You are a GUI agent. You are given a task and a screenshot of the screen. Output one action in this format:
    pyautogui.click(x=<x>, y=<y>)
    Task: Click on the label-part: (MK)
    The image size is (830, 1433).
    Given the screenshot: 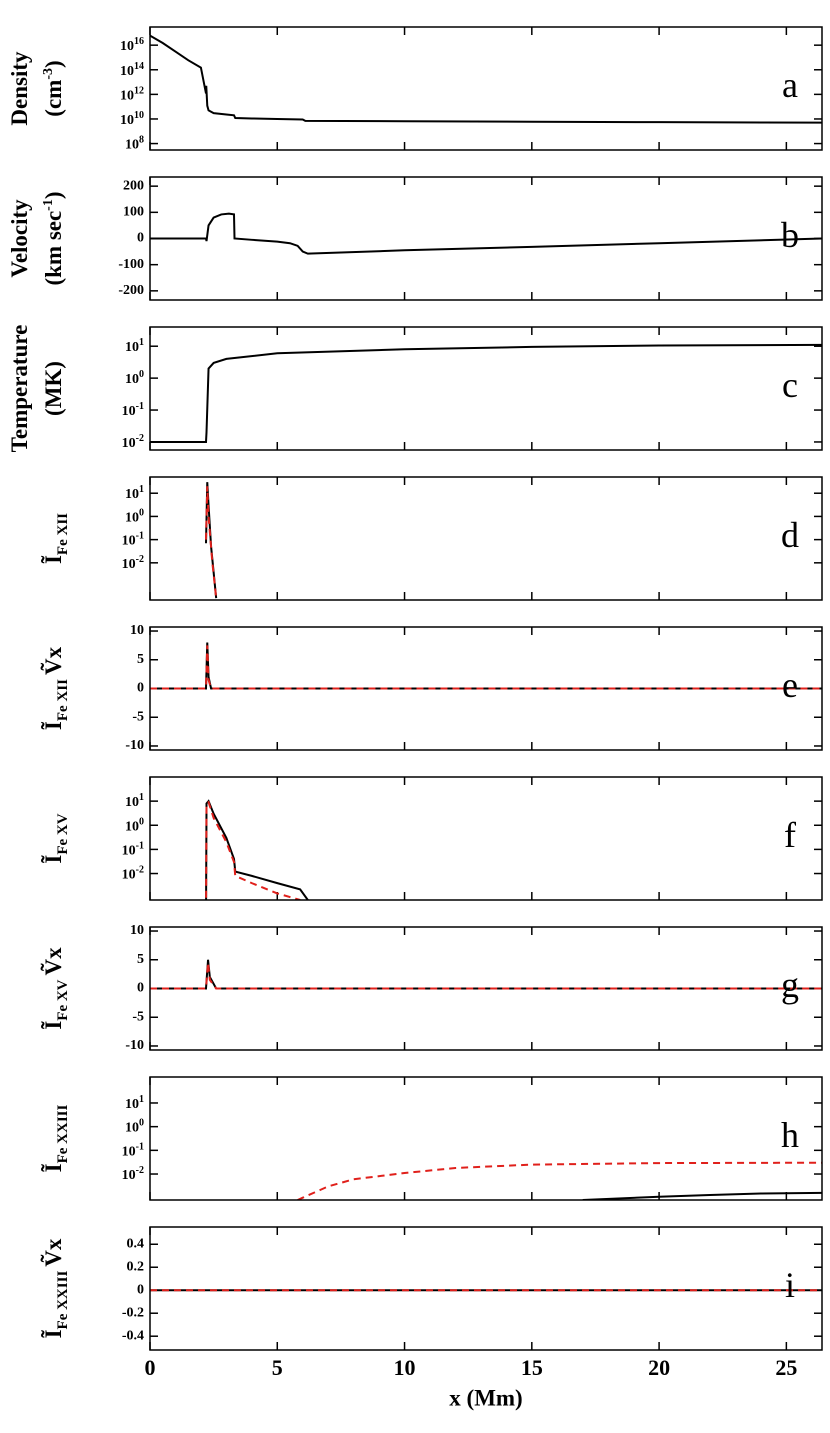 What is the action you would take?
    pyautogui.click(x=53, y=388)
    